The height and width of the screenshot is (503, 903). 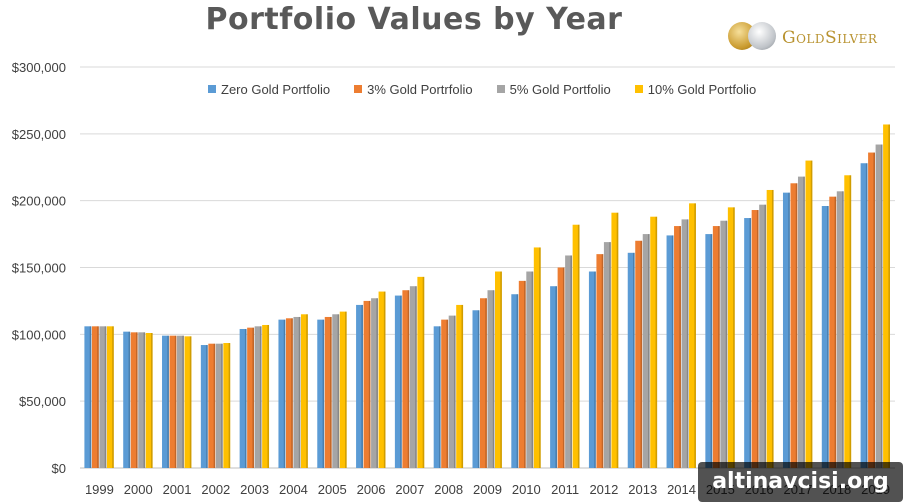 What do you see at coordinates (603, 489) in the screenshot?
I see `x-tick-label: 2012` at bounding box center [603, 489].